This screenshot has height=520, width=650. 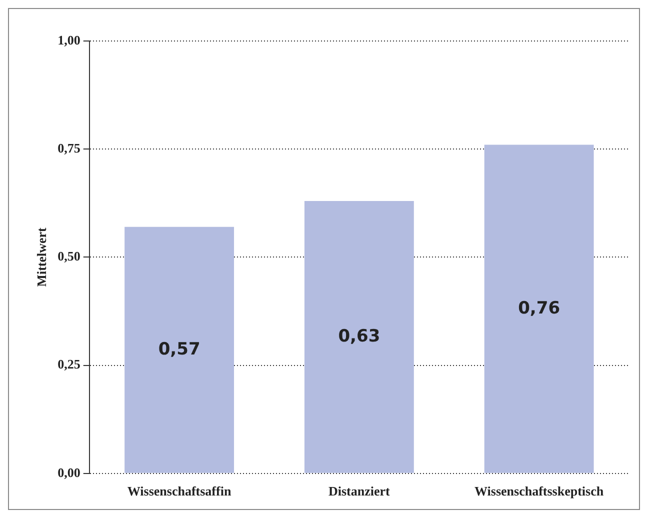 I want to click on y-tick-label: 0,00, so click(x=69, y=472).